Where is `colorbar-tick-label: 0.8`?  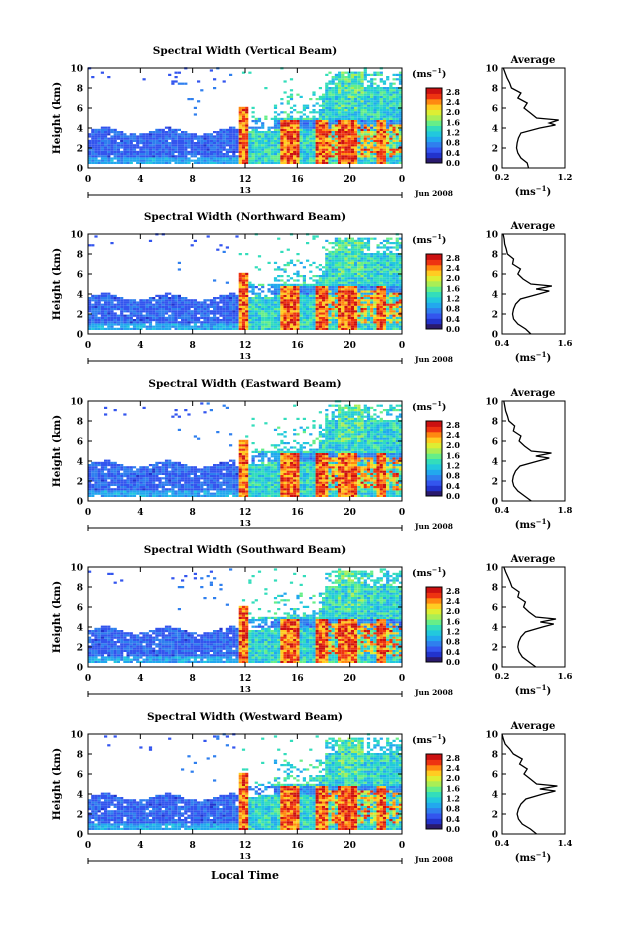
colorbar-tick-label: 0.8 is located at coordinates (453, 309).